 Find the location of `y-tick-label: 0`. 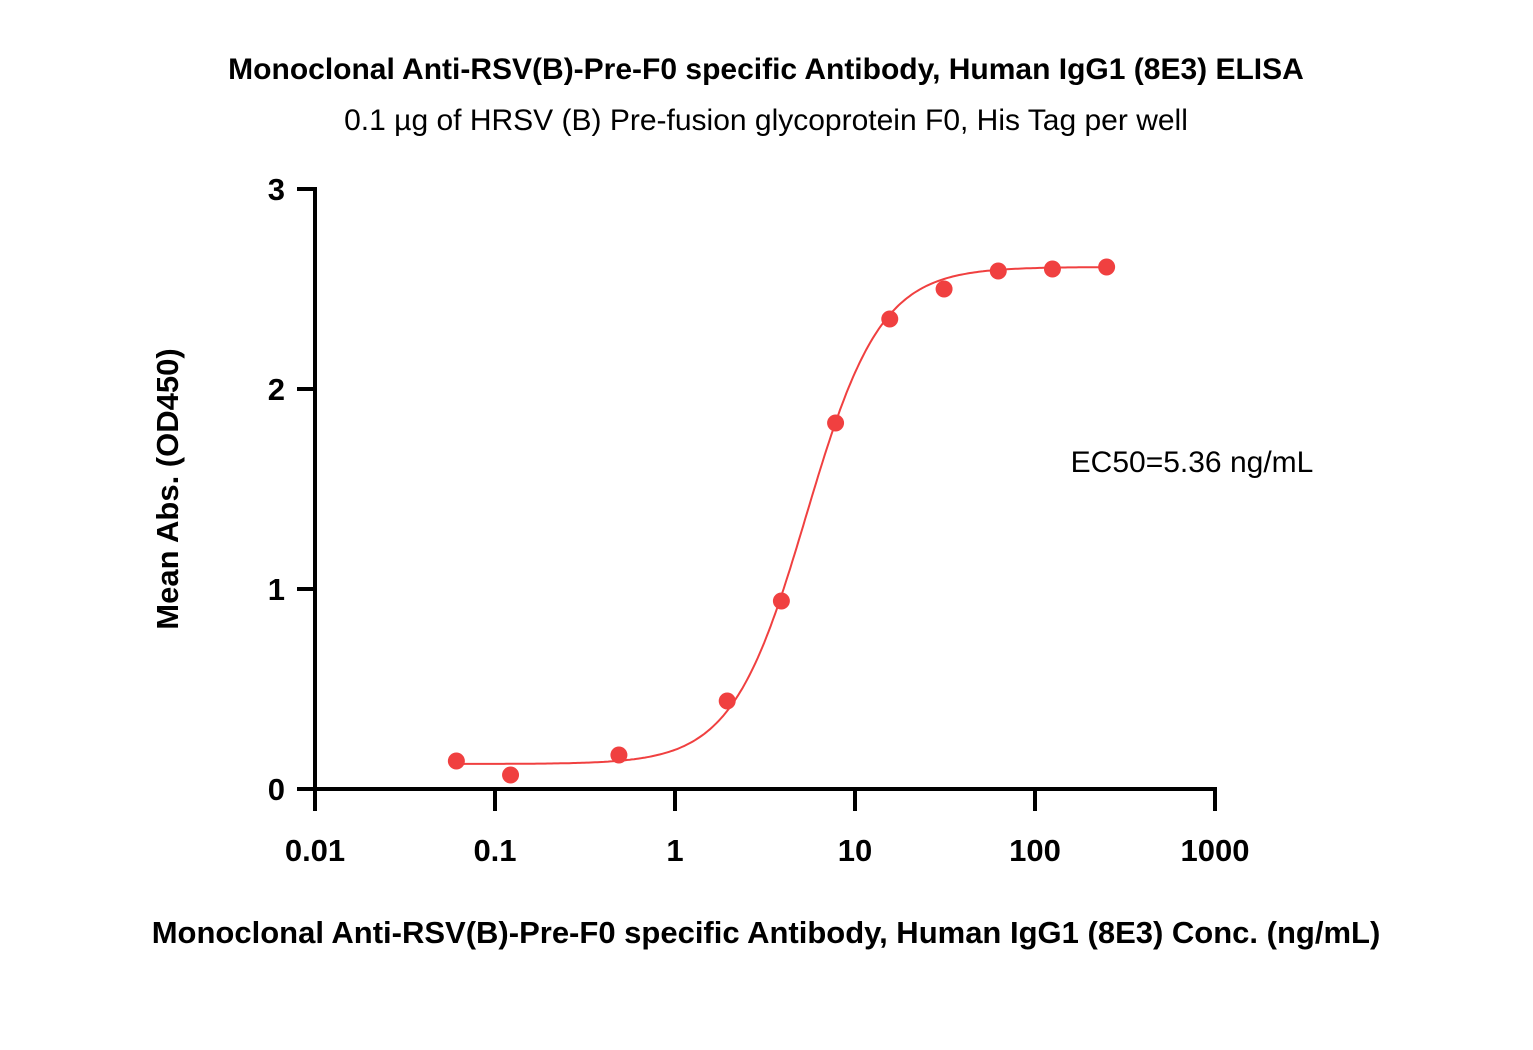

y-tick-label: 0 is located at coordinates (276, 789).